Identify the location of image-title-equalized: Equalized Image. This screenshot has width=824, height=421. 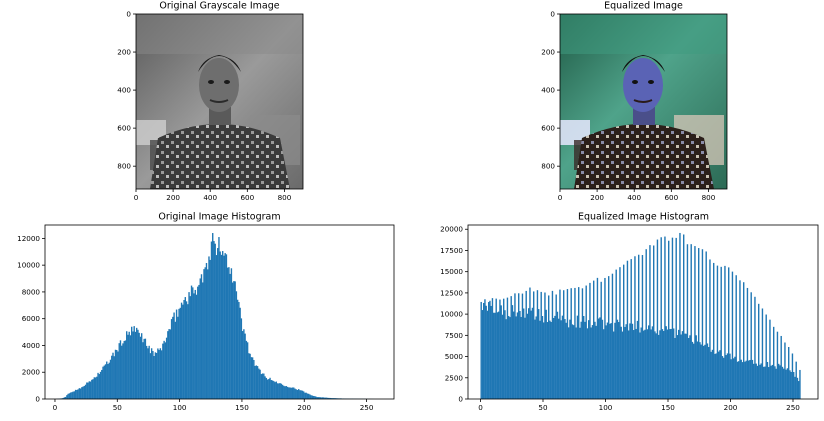
(643, 6).